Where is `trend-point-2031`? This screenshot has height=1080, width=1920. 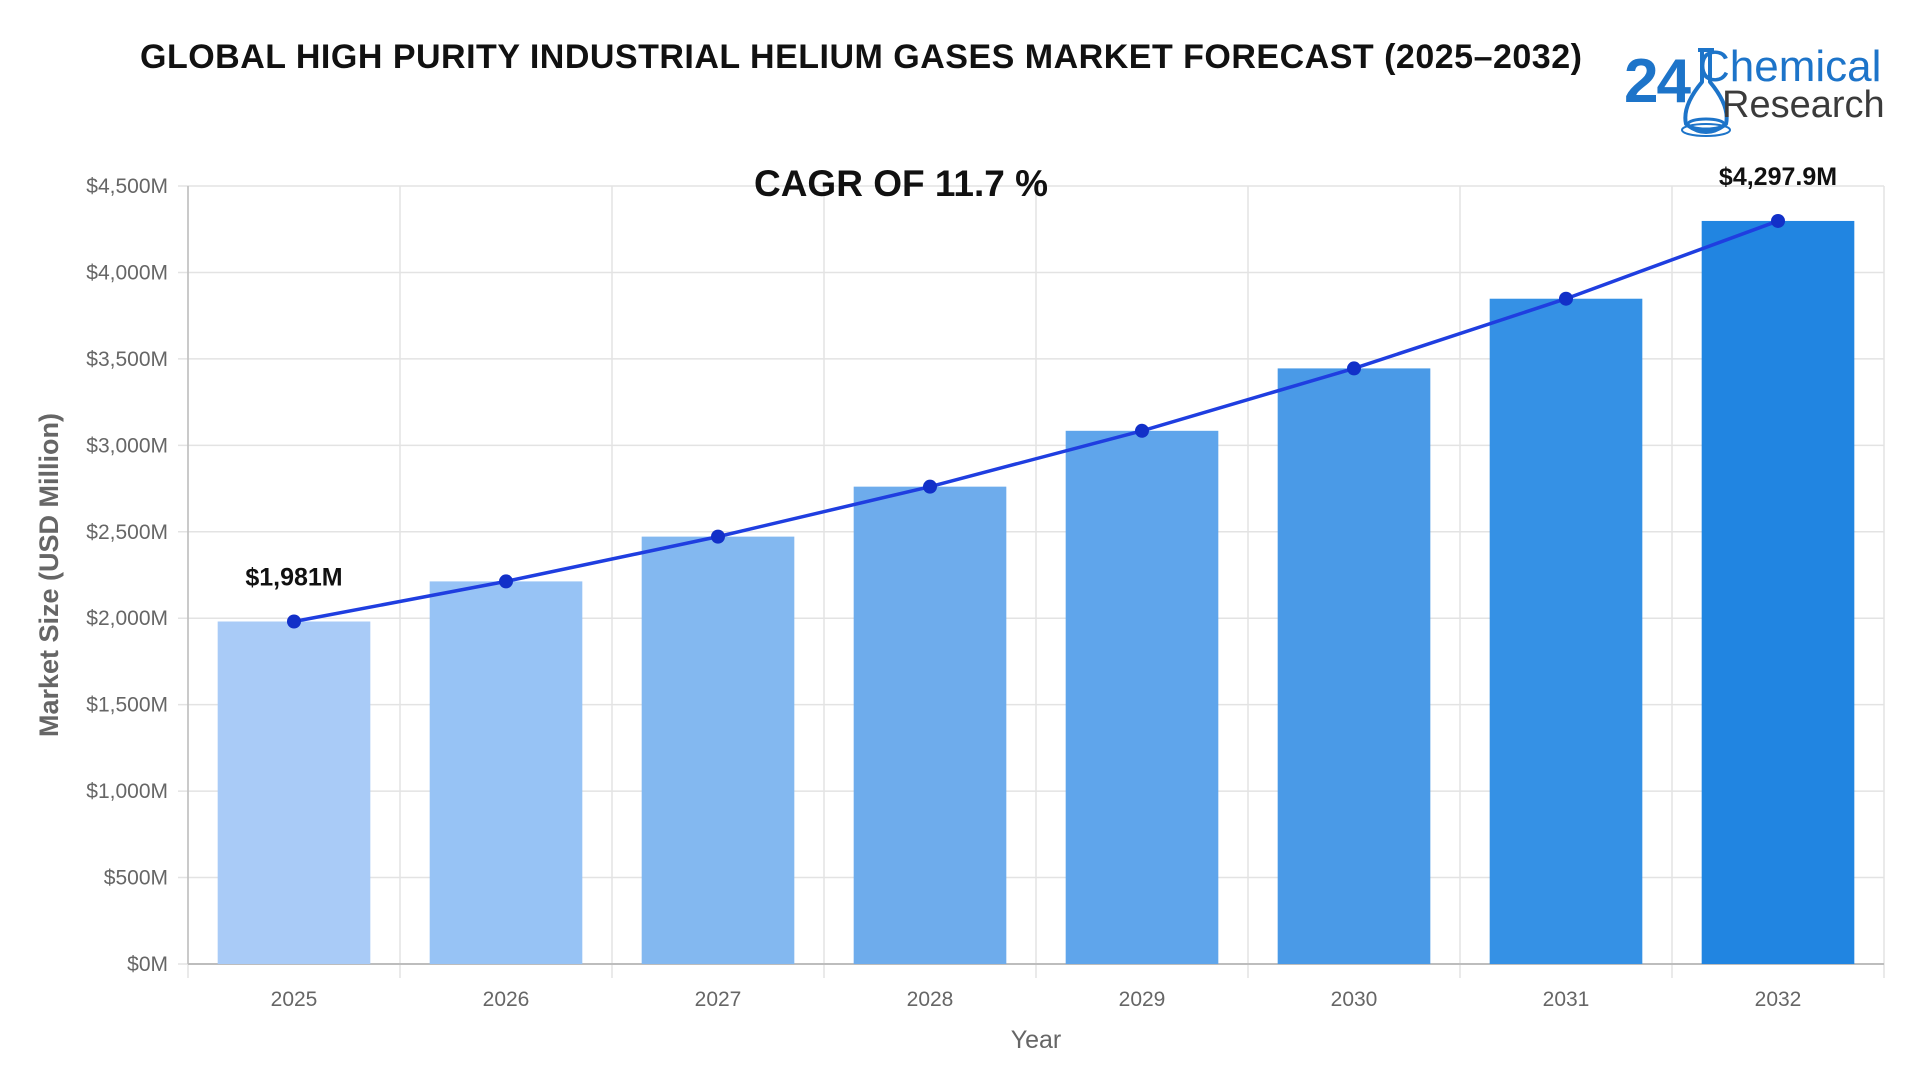 trend-point-2031 is located at coordinates (1566, 298).